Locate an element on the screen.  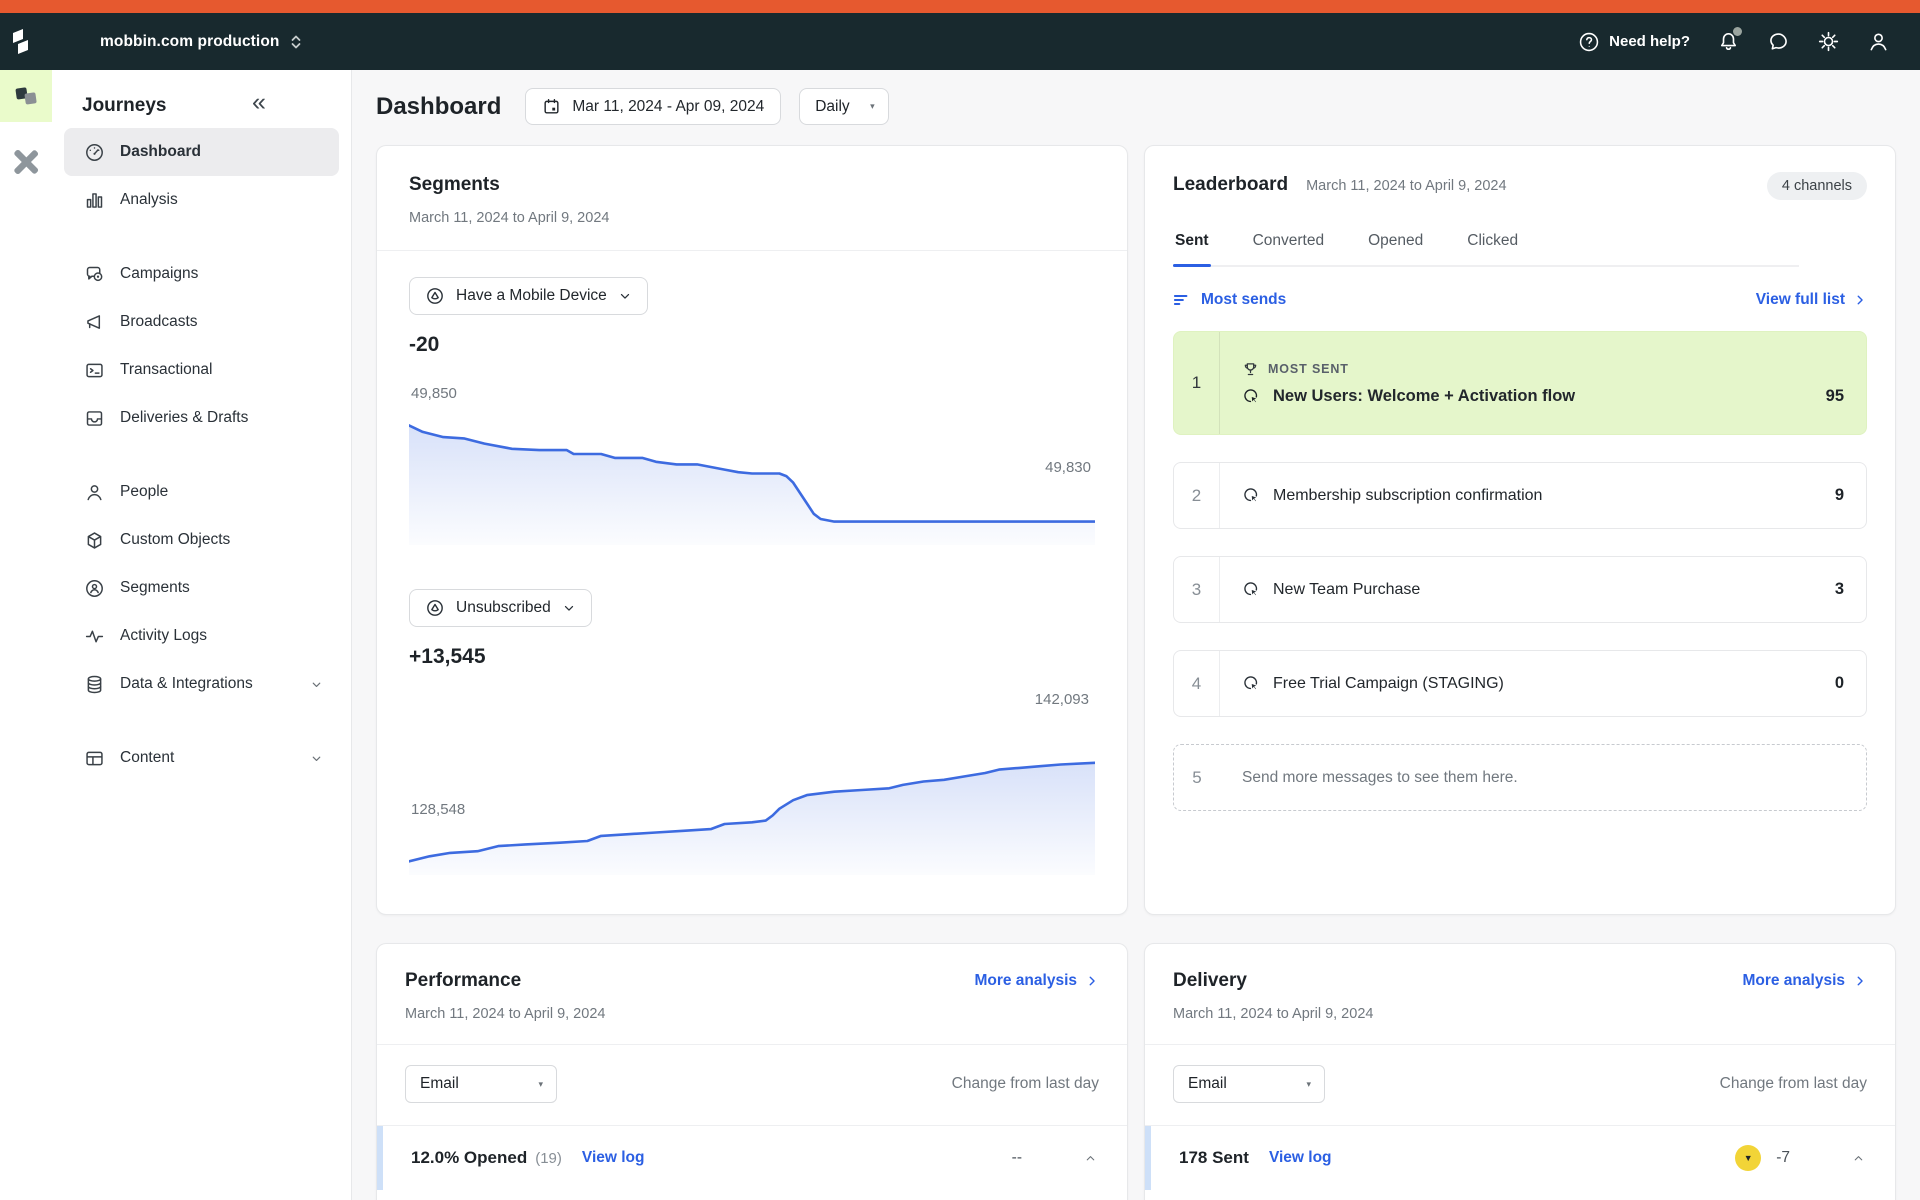
sidebar-item-broadcasts: Broadcasts is located at coordinates (201, 322).